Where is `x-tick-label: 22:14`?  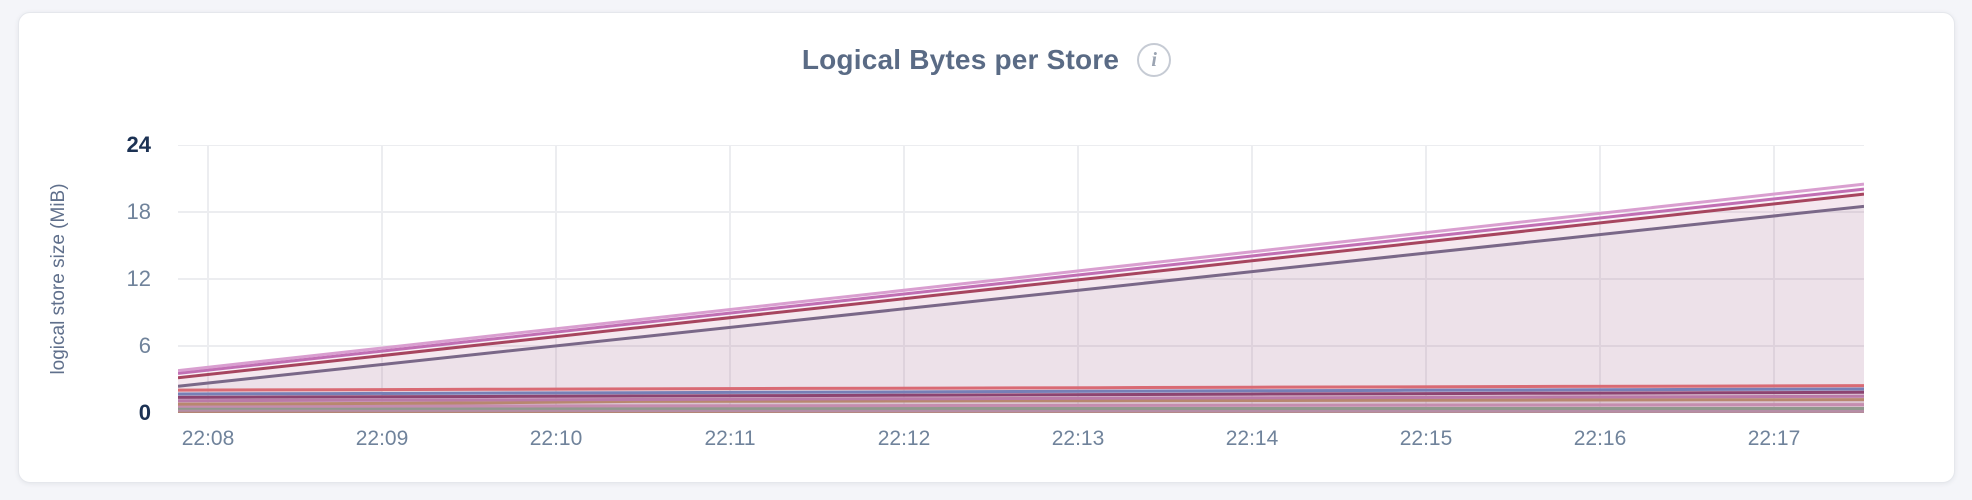
x-tick-label: 22:14 is located at coordinates (1252, 438).